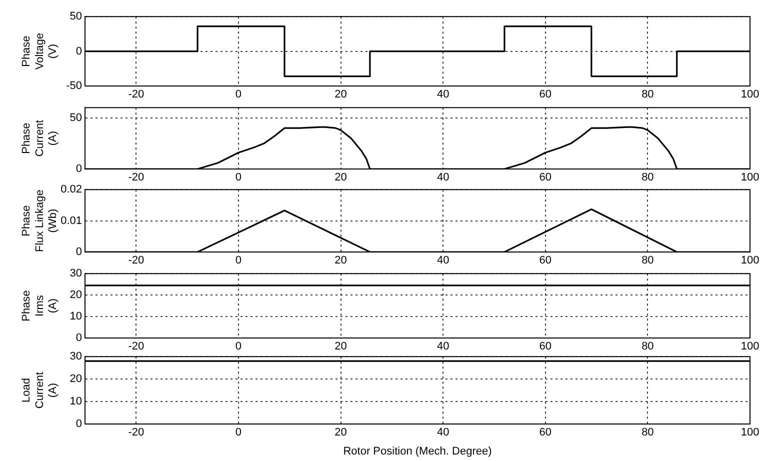 This screenshot has height=461, width=766. What do you see at coordinates (40, 306) in the screenshot?
I see `y-axis-title: Phase Irms (A)` at bounding box center [40, 306].